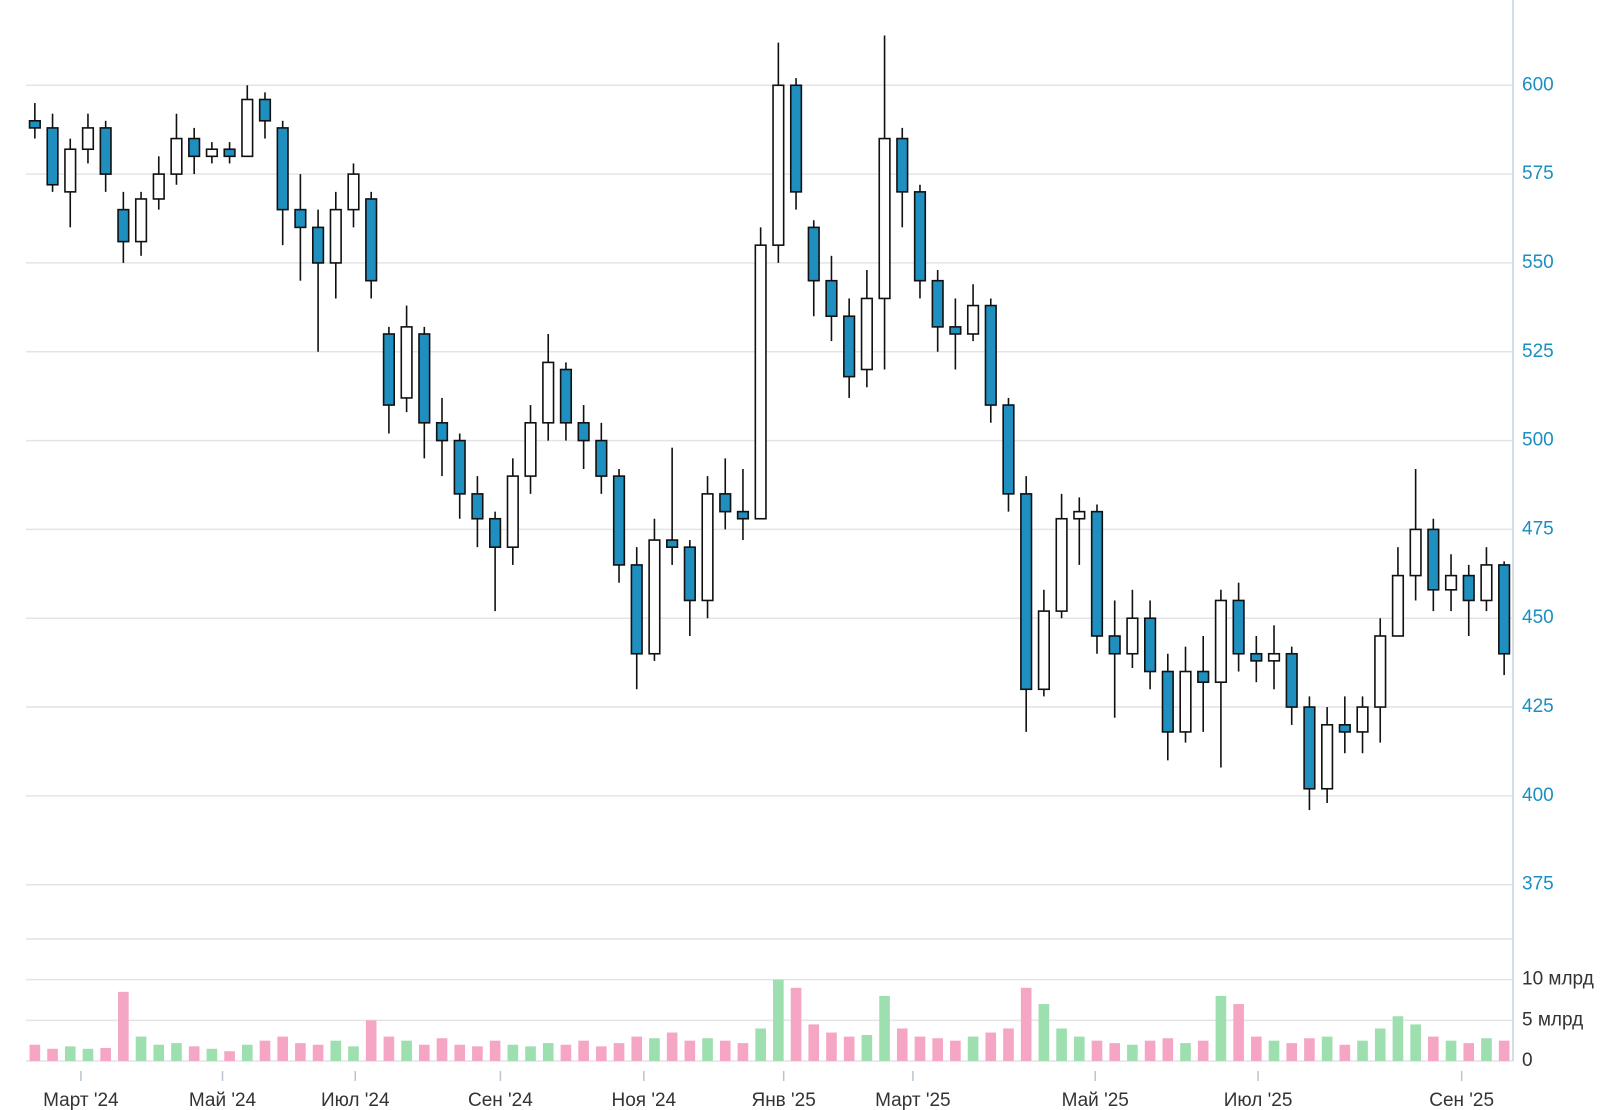  What do you see at coordinates (1558, 979) in the screenshot?
I see `volume-tick-label: 10 млрд` at bounding box center [1558, 979].